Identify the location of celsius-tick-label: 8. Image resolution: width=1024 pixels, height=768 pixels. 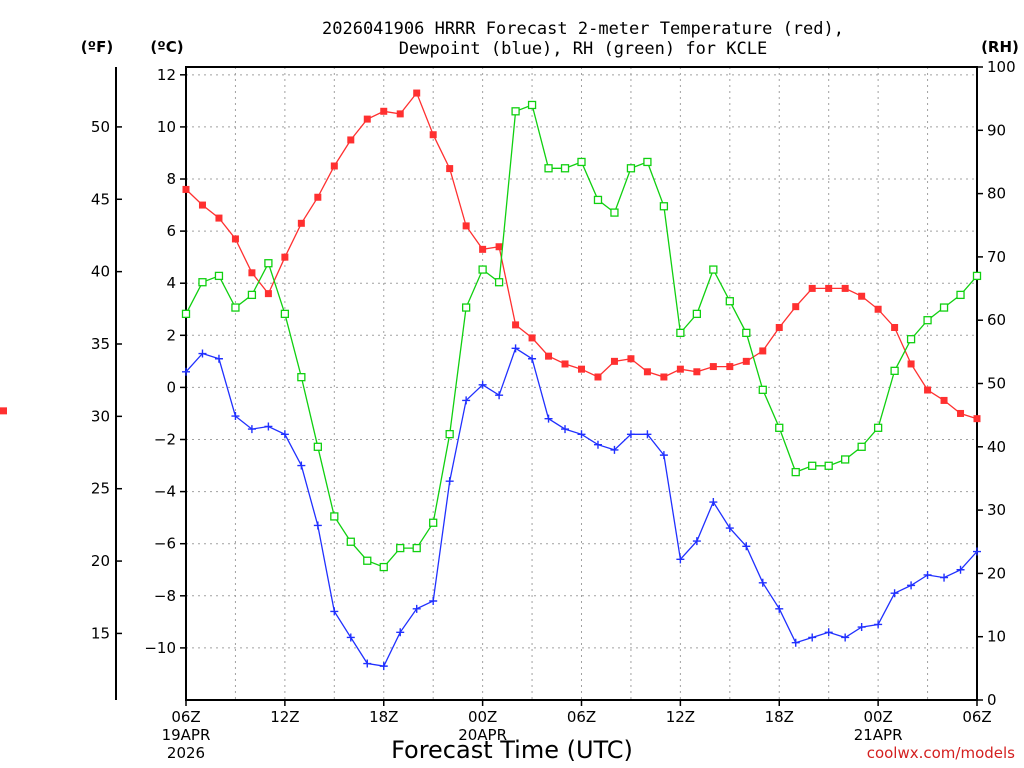
(171, 179).